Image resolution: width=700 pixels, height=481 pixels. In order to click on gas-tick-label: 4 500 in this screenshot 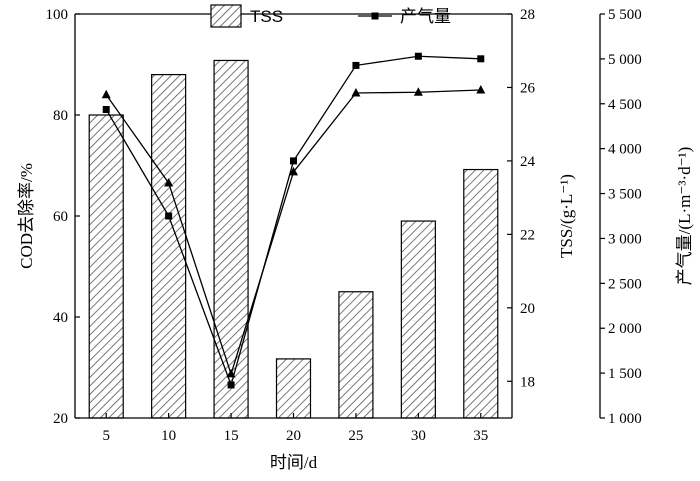, I will do `click(625, 105)`.